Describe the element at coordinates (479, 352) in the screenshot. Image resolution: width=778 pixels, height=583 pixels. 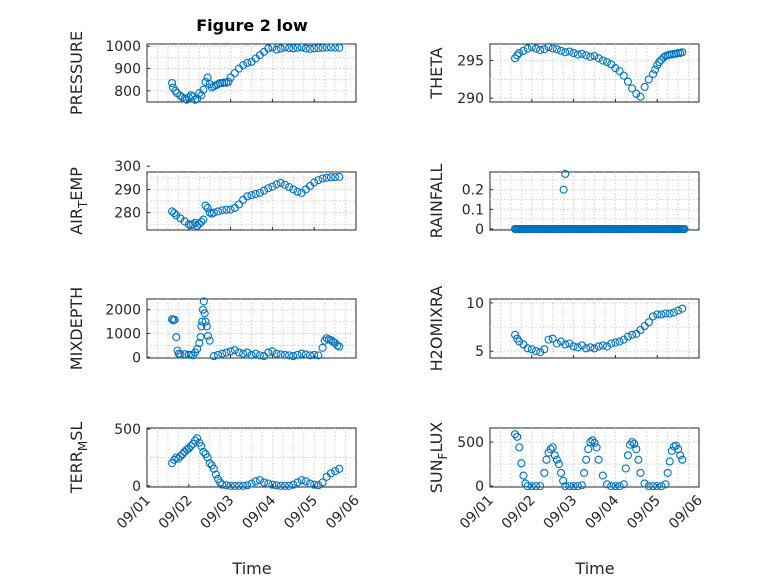
I see `y-tick-label: 5` at that location.